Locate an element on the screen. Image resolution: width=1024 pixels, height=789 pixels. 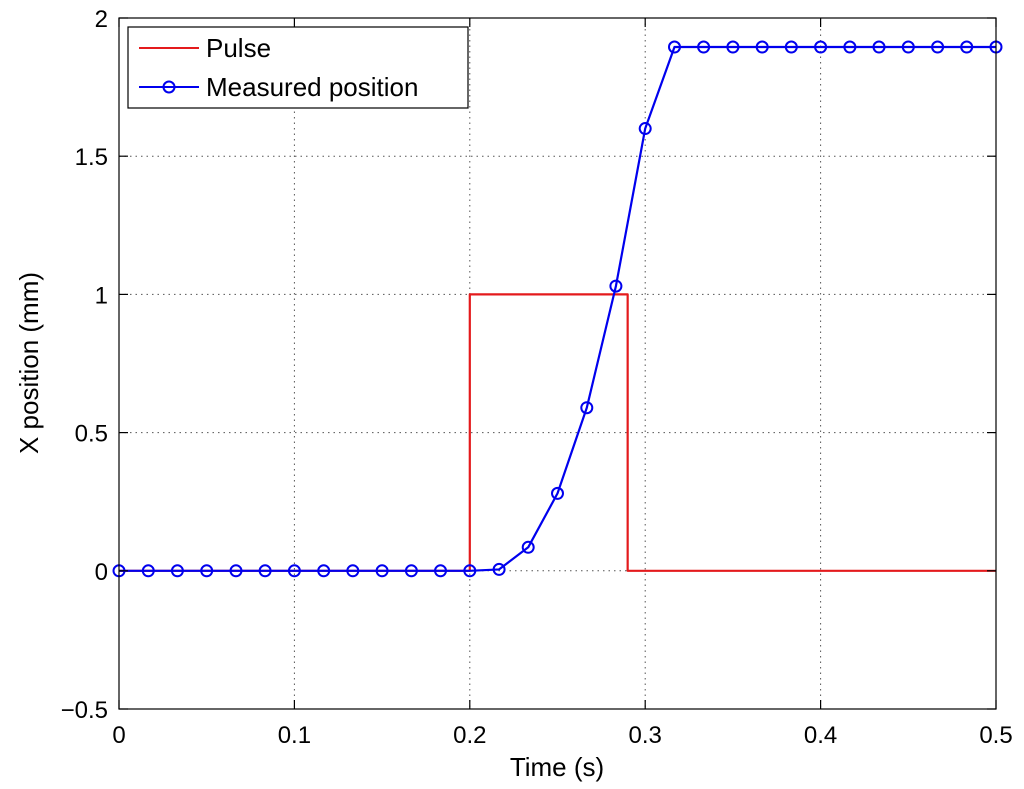
x-tick-label: 0.5 is located at coordinates (995, 735).